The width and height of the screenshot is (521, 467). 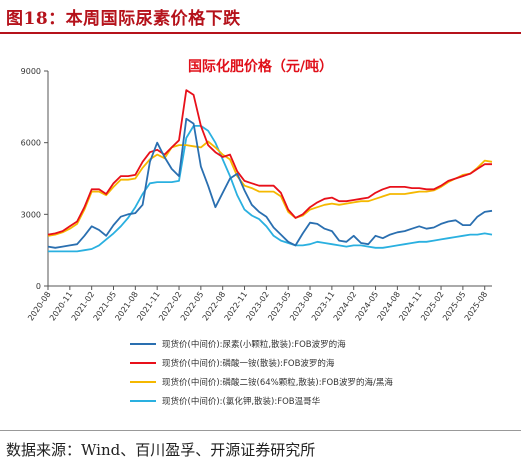 I want to click on legend-label-dap: 现货价(中间价):磷酸二铵(64%颗粒,散装):FOB波罗的海/黑海, so click(x=277, y=382).